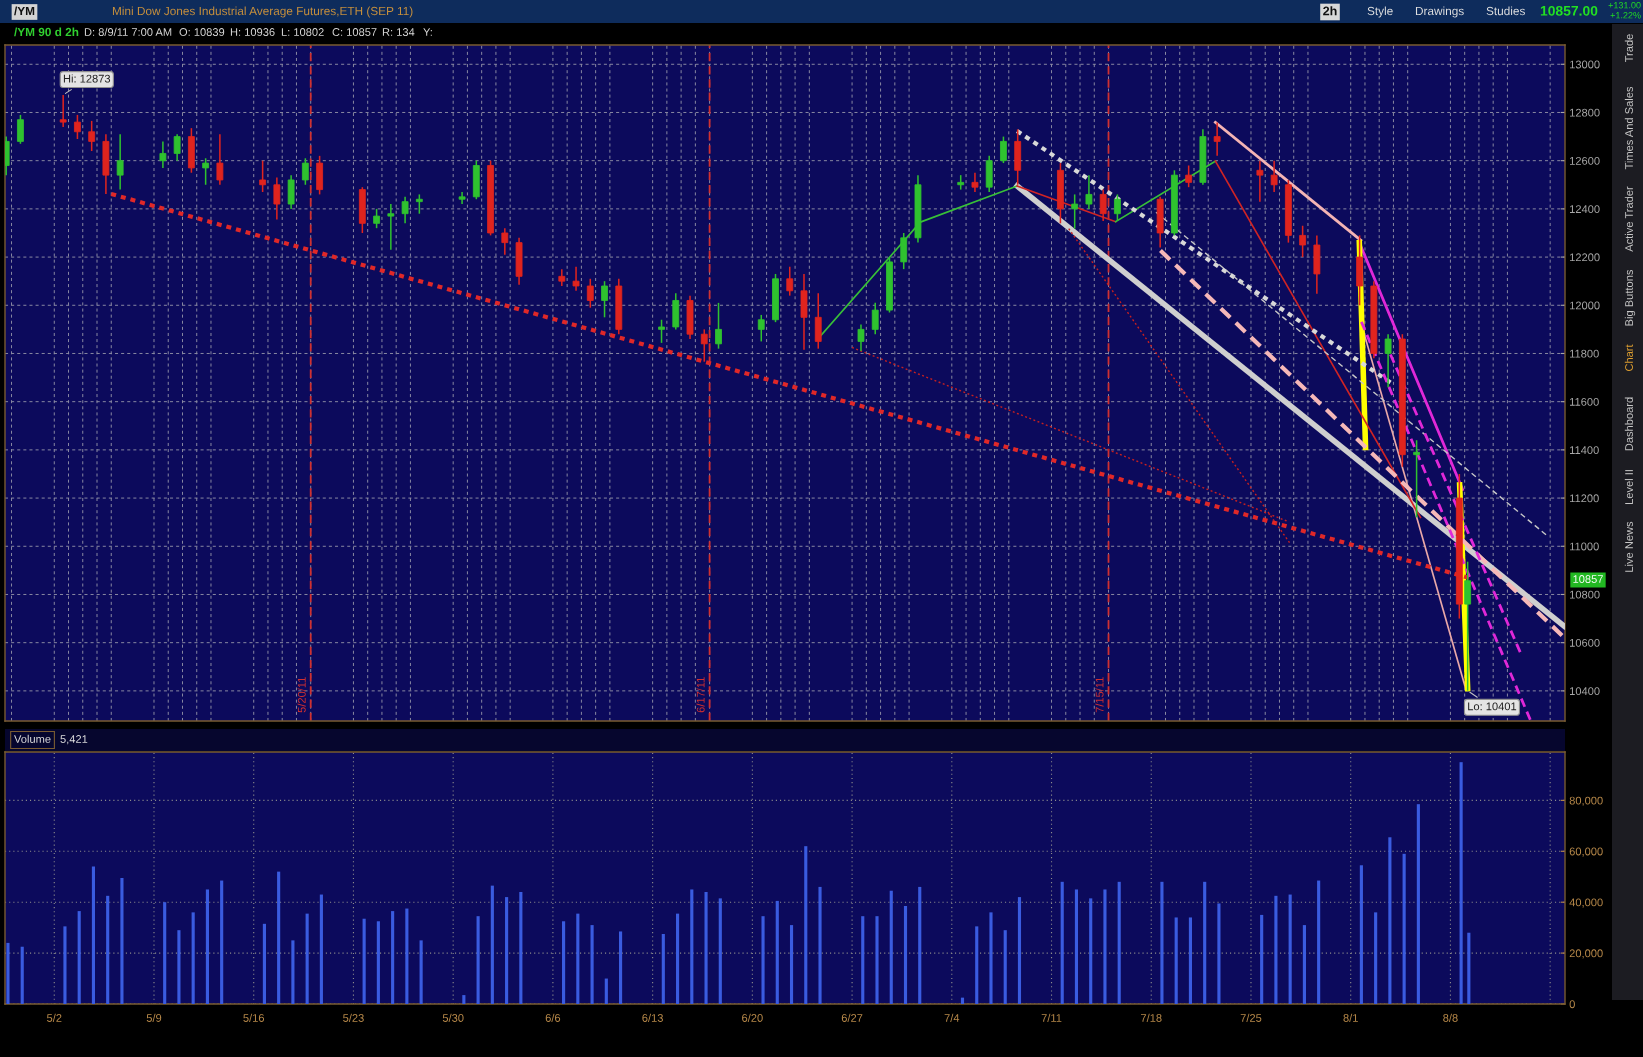 The height and width of the screenshot is (1057, 1643). I want to click on y-tick-label: 11000, so click(1584, 546).